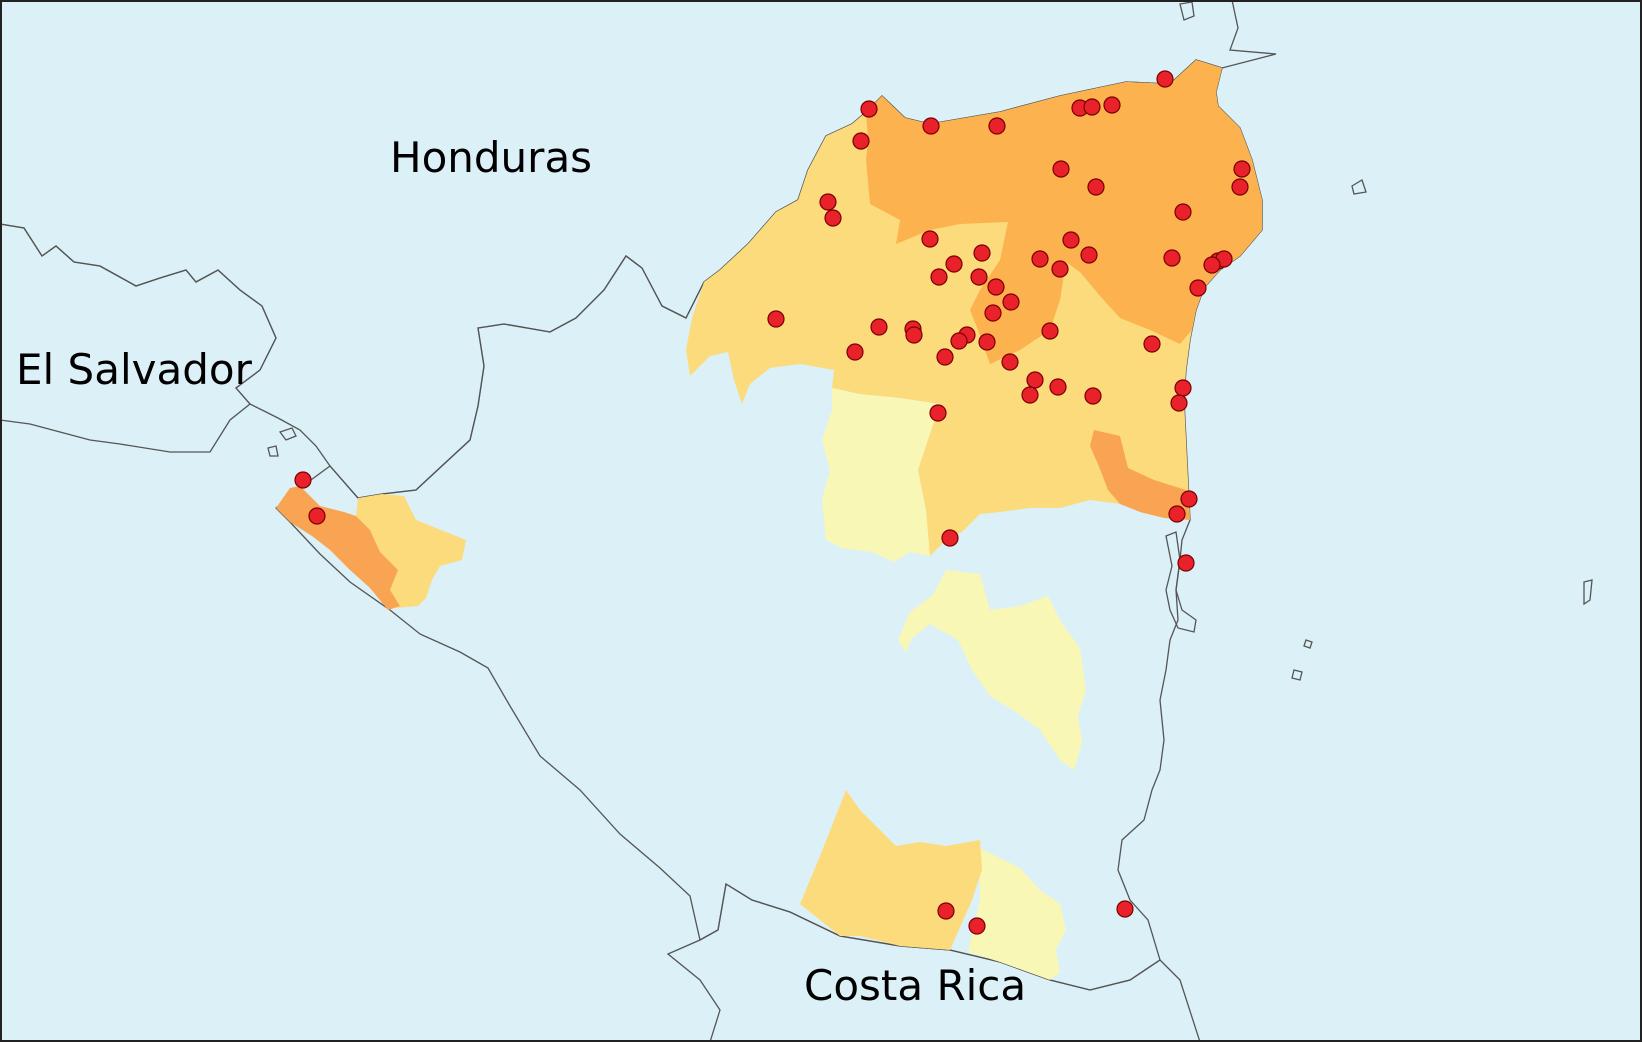 Image resolution: width=1642 pixels, height=1042 pixels. I want to click on island-mainland-orange, so click(1359, 187).